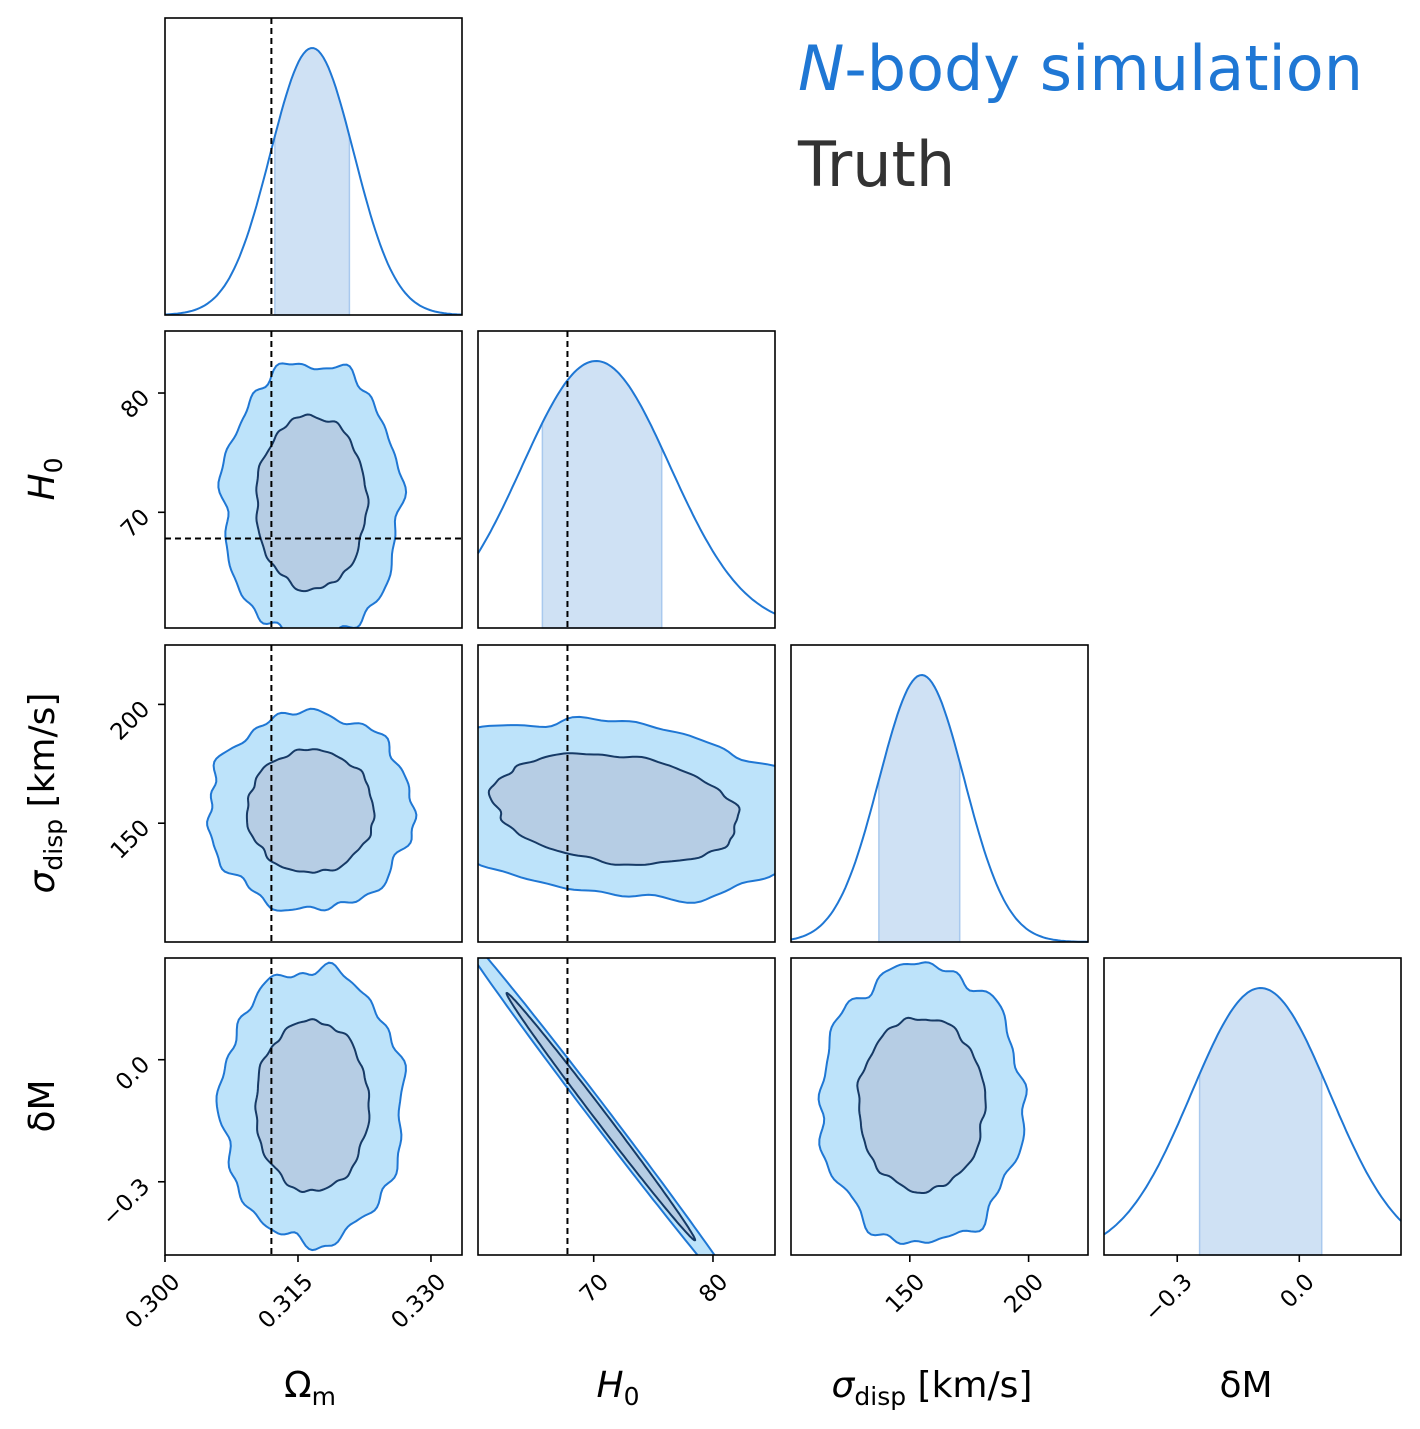 This screenshot has height=1429, width=1420. I want to click on x-tick-label: 0.0, so click(1297, 1291).